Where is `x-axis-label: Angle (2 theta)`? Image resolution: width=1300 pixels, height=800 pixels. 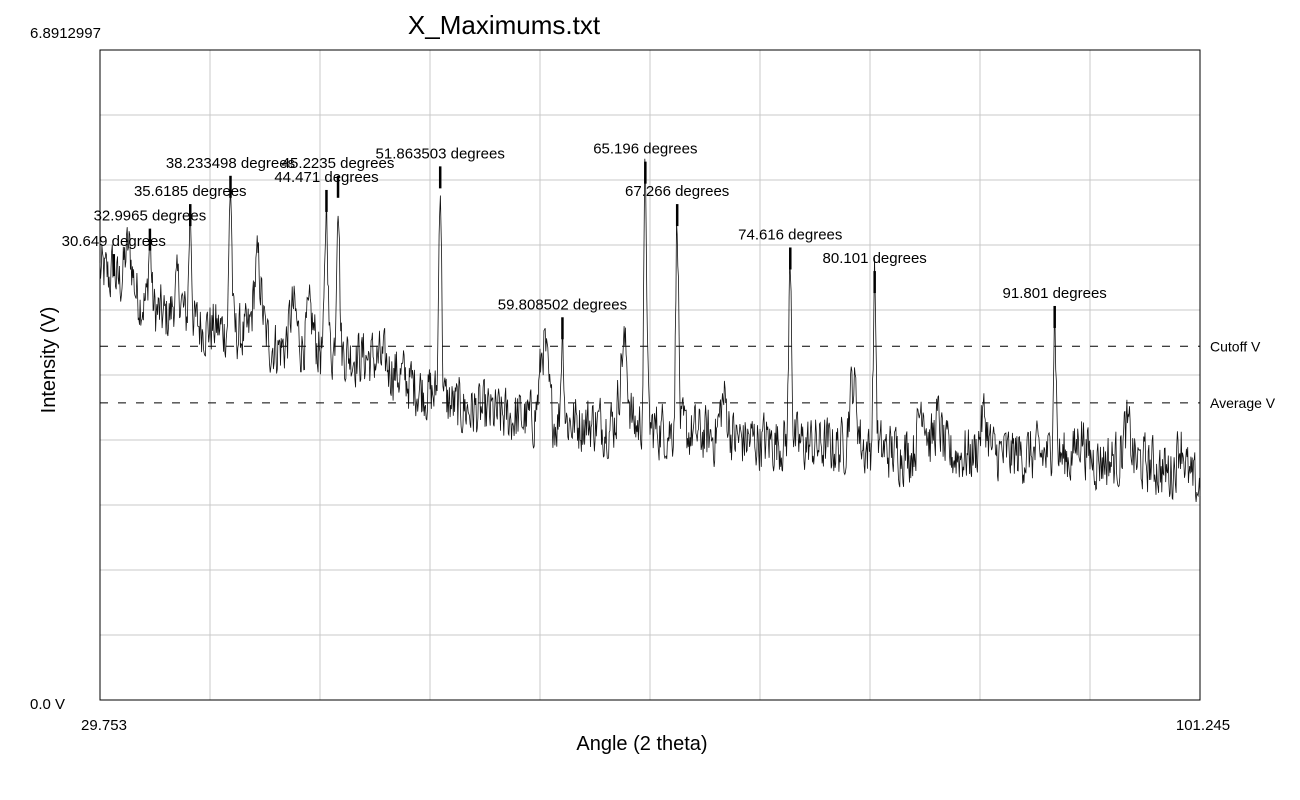 x-axis-label: Angle (2 theta) is located at coordinates (641, 744).